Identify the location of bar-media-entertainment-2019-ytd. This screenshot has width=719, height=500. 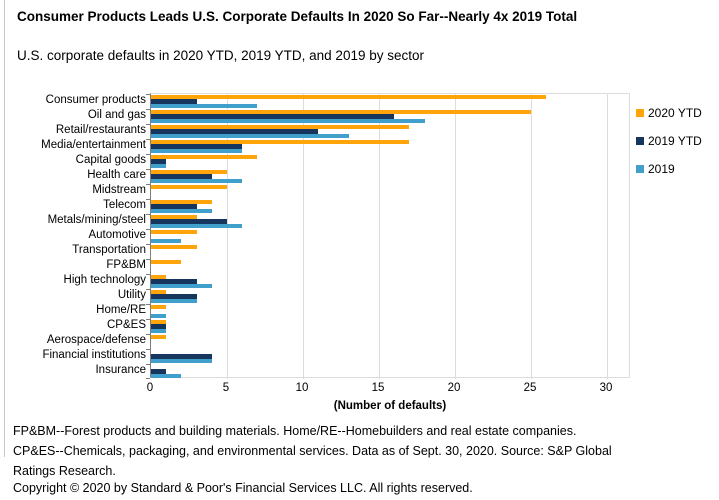
(197, 146).